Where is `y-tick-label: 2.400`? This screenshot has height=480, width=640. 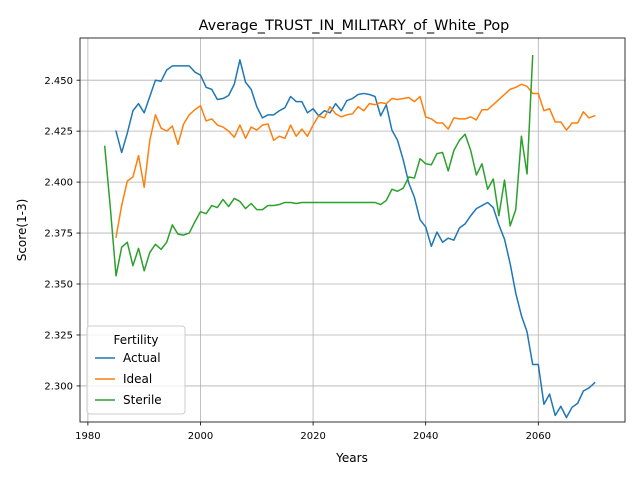 y-tick-label: 2.400 is located at coordinates (58, 183).